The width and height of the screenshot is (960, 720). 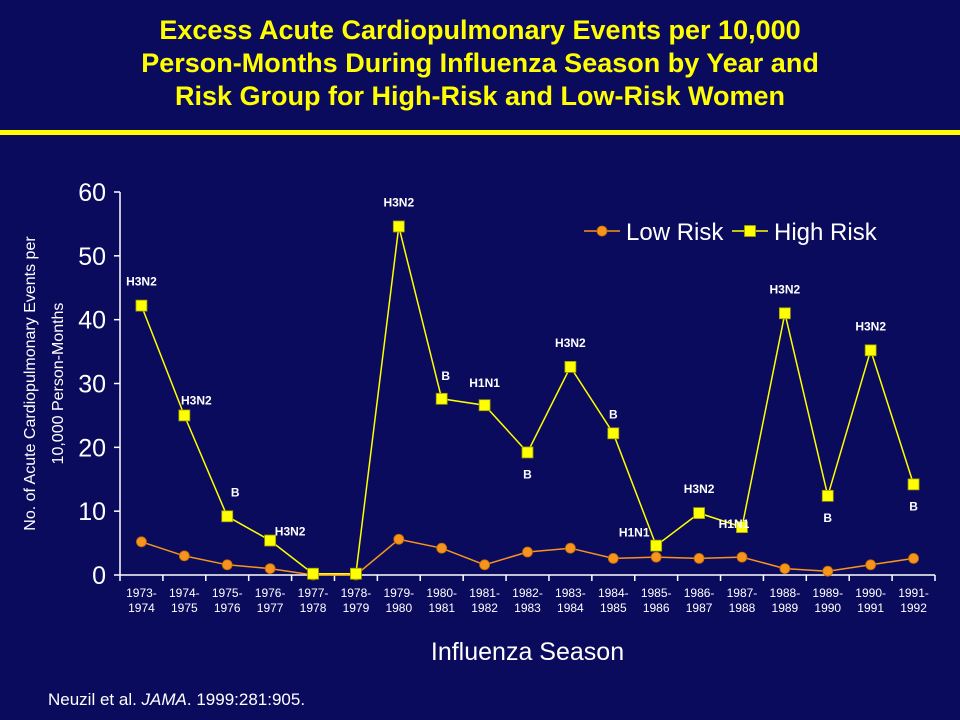 What do you see at coordinates (356, 593) in the screenshot?
I see `x-tick-label: 1978-` at bounding box center [356, 593].